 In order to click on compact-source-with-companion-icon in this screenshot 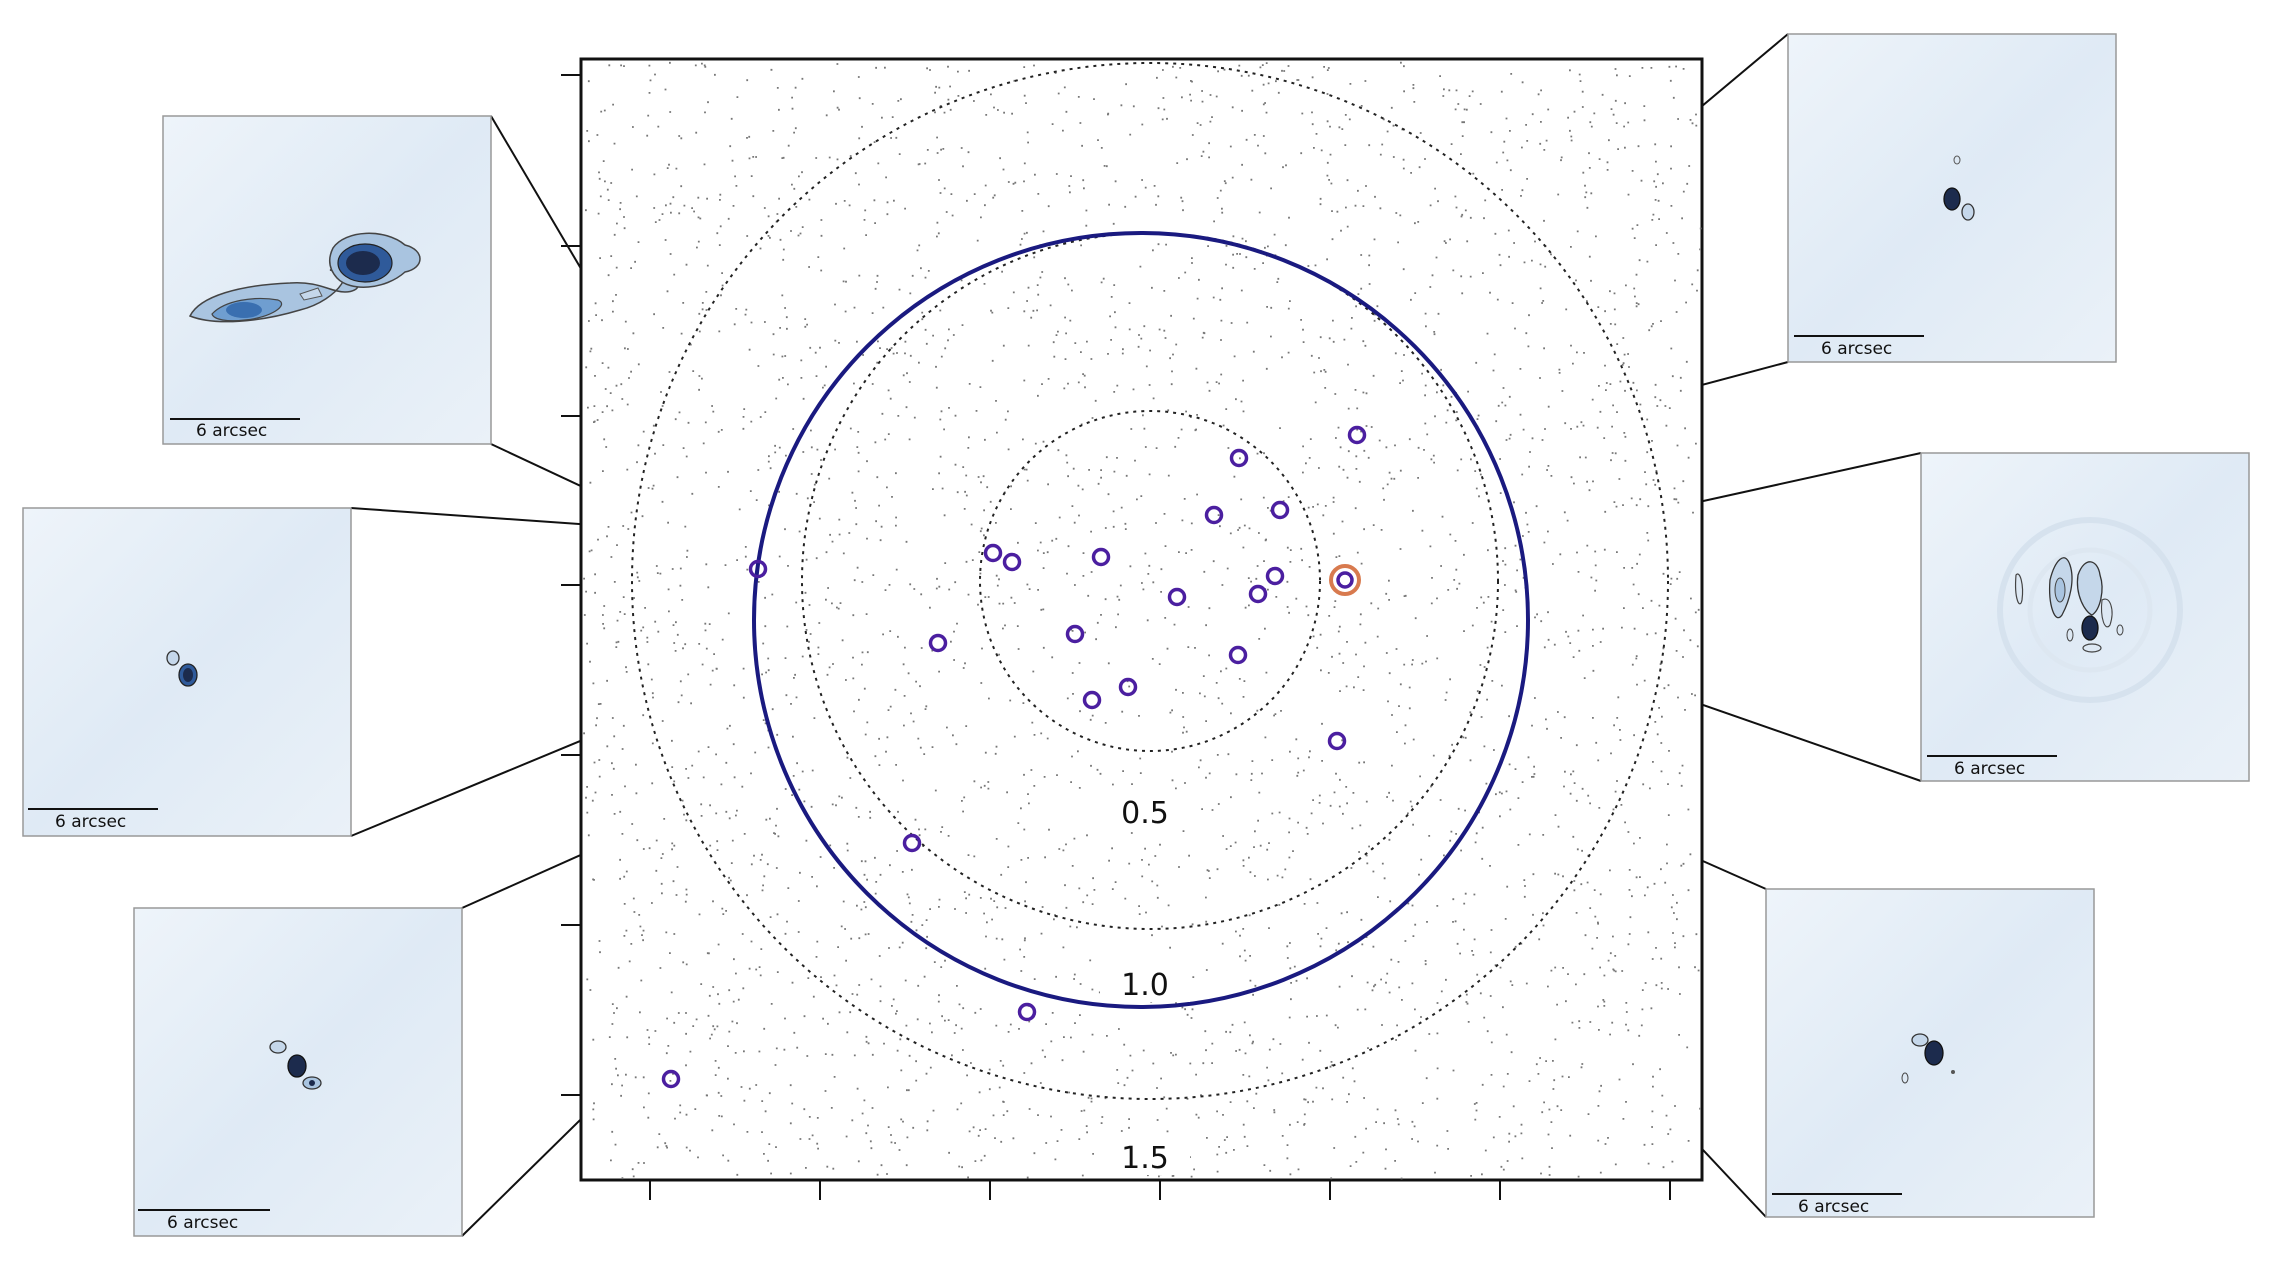, I will do `click(1959, 188)`.